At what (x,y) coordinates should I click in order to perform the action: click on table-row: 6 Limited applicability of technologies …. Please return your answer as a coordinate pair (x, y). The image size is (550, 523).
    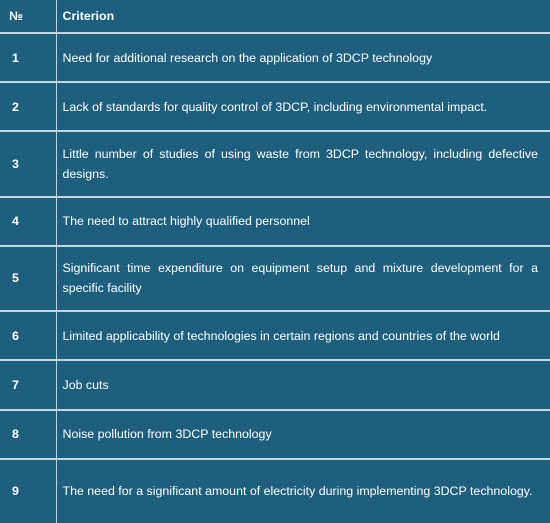
    Looking at the image, I should click on (275, 336).